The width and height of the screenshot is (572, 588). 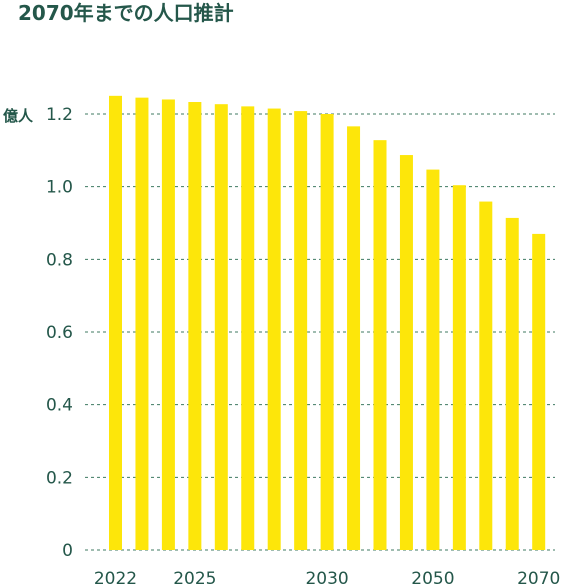 I want to click on y-tick-label: 0.2, so click(x=59, y=478).